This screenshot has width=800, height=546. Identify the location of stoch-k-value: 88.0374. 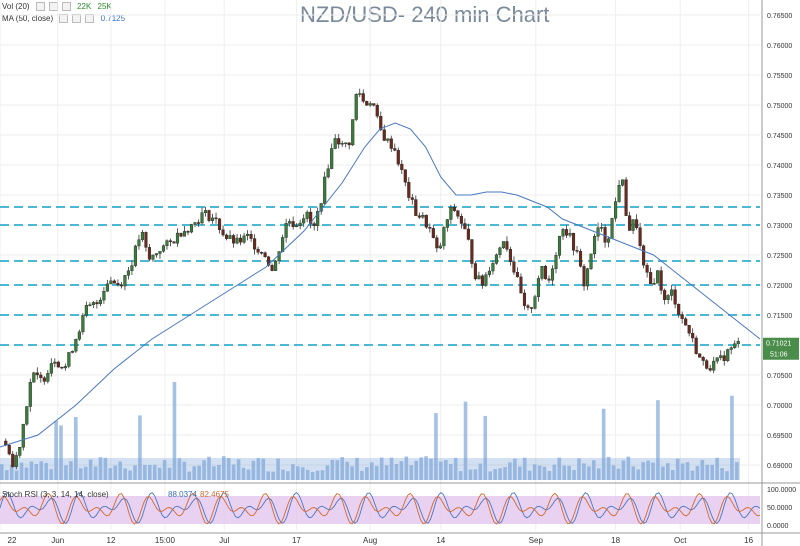
(182, 494).